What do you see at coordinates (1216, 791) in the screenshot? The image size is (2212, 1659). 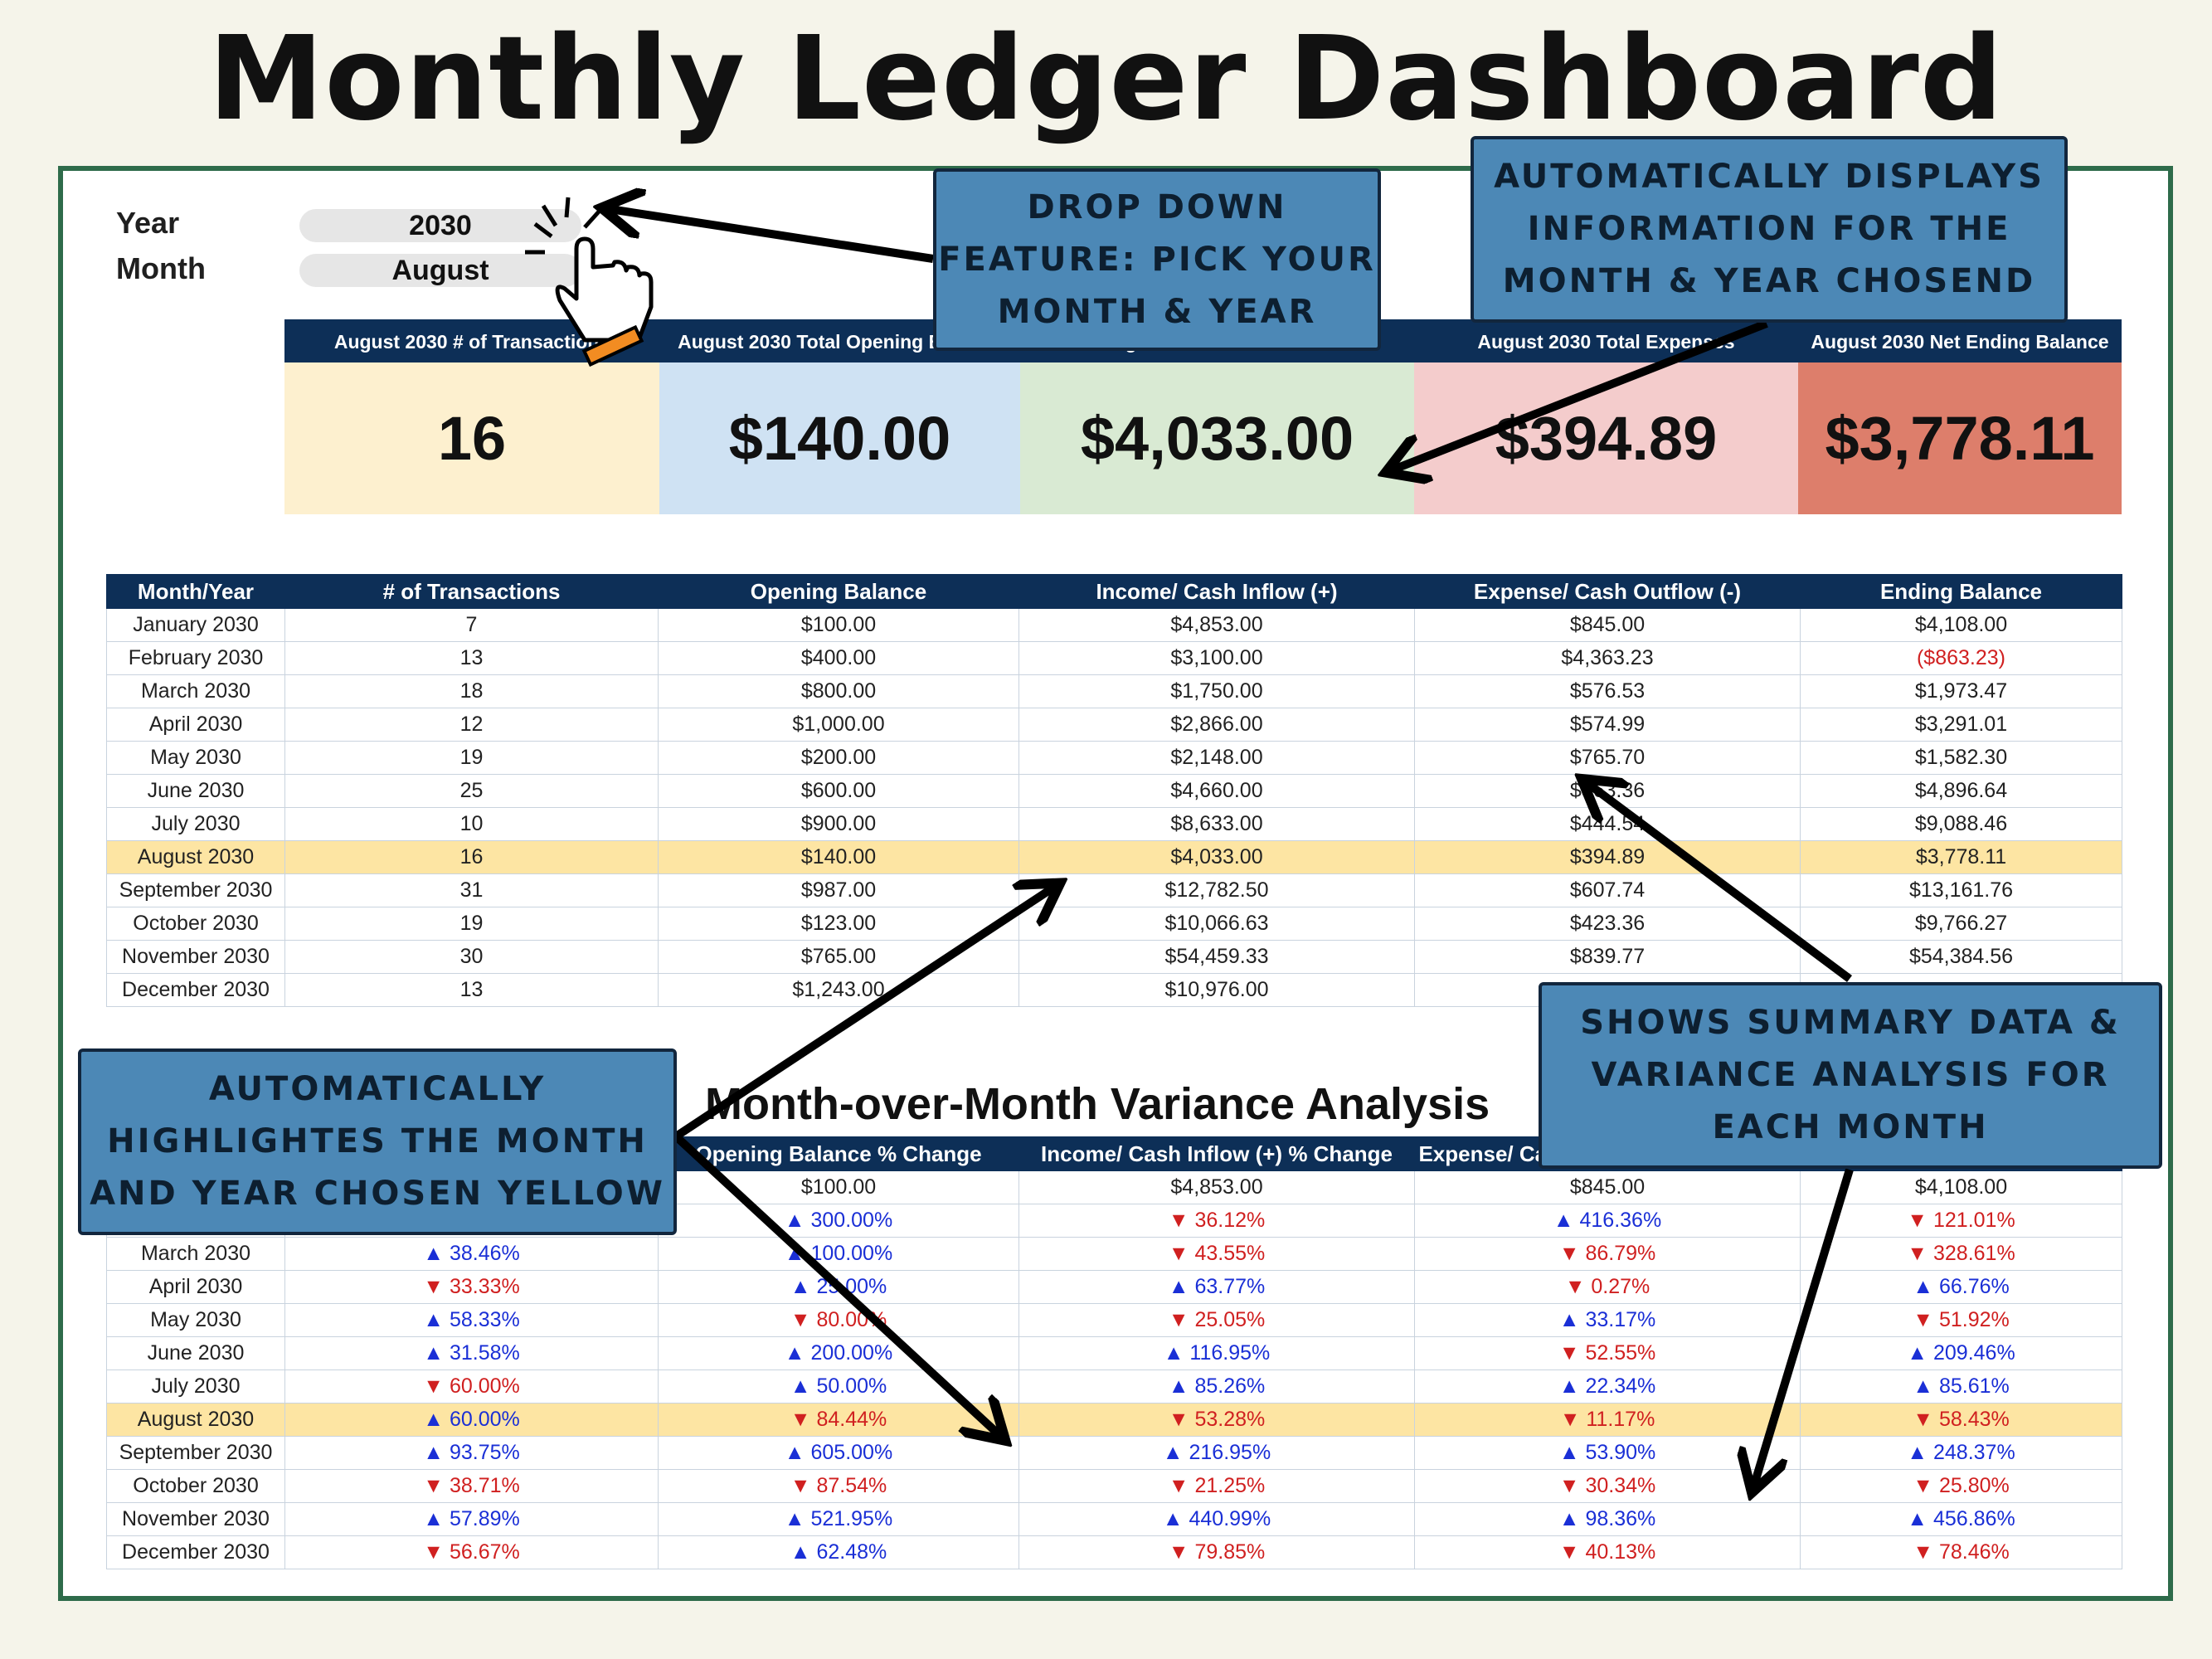 I see `summary-cell: $4,660.00` at bounding box center [1216, 791].